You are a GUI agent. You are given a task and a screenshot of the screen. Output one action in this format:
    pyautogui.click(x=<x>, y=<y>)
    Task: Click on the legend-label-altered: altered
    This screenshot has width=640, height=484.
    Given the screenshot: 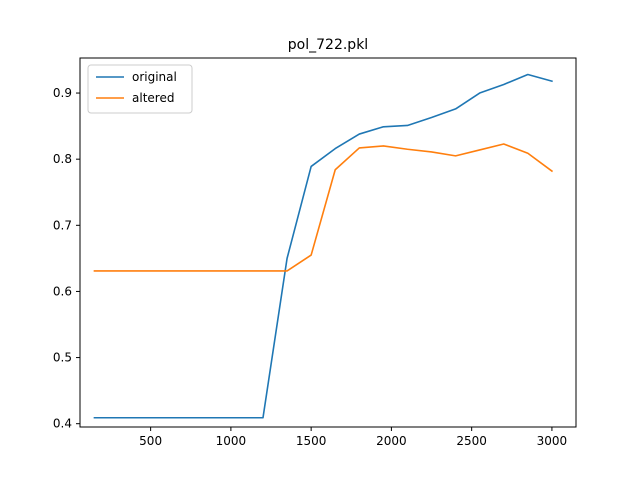 What is the action you would take?
    pyautogui.click(x=153, y=98)
    